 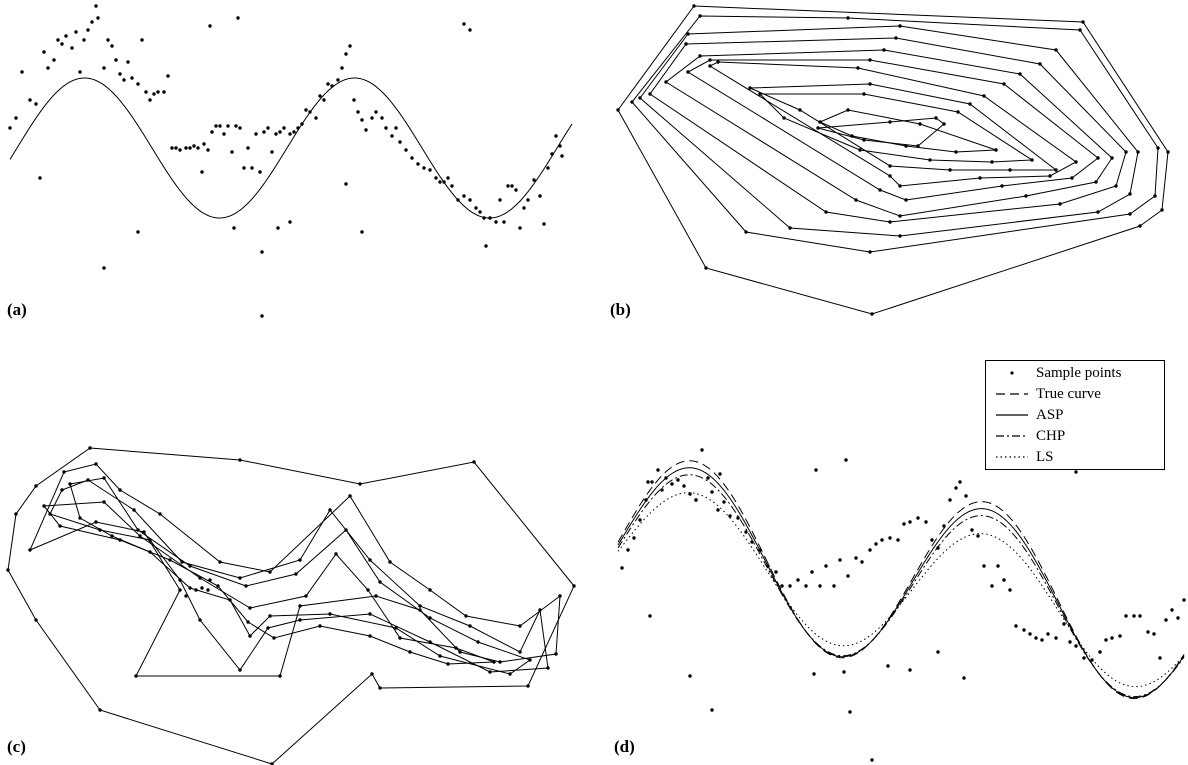 I want to click on panel-c-label: (c), so click(x=16, y=746).